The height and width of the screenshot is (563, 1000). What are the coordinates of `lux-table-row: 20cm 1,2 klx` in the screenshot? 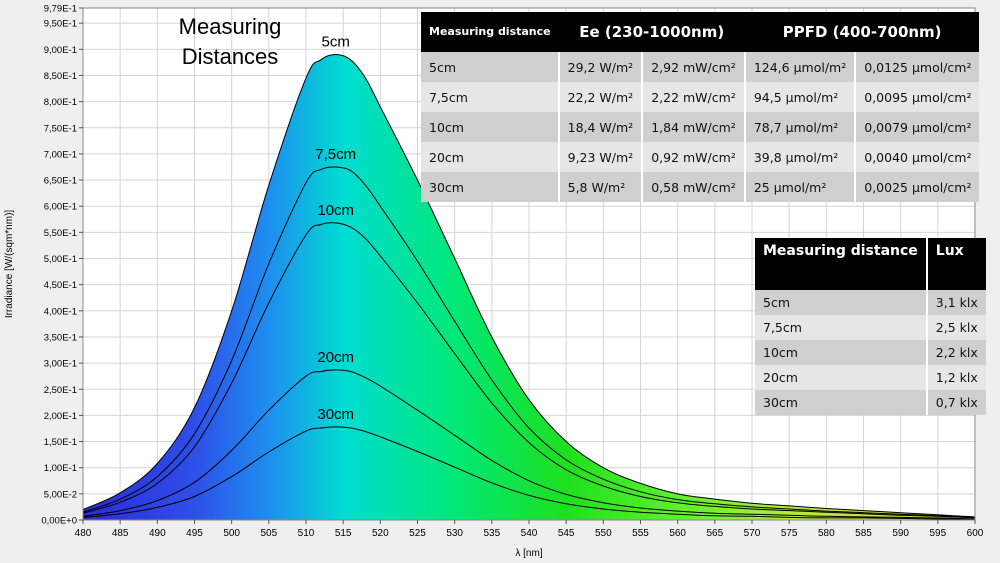 It's located at (870, 377).